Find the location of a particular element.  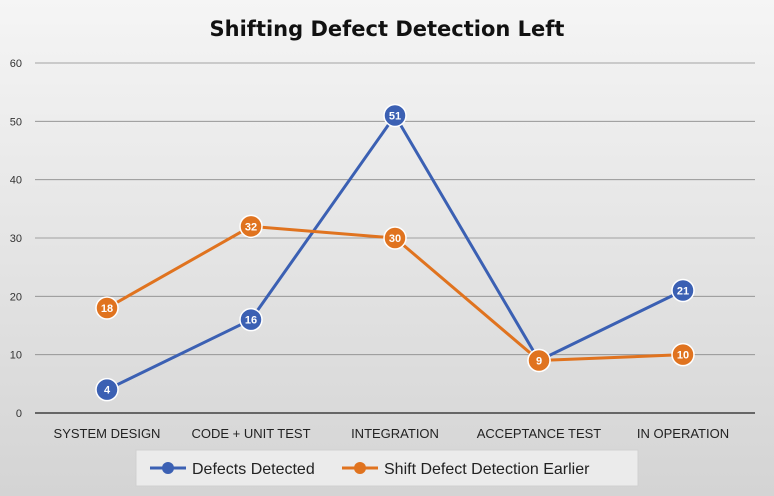

data-label: 32 is located at coordinates (251, 227).